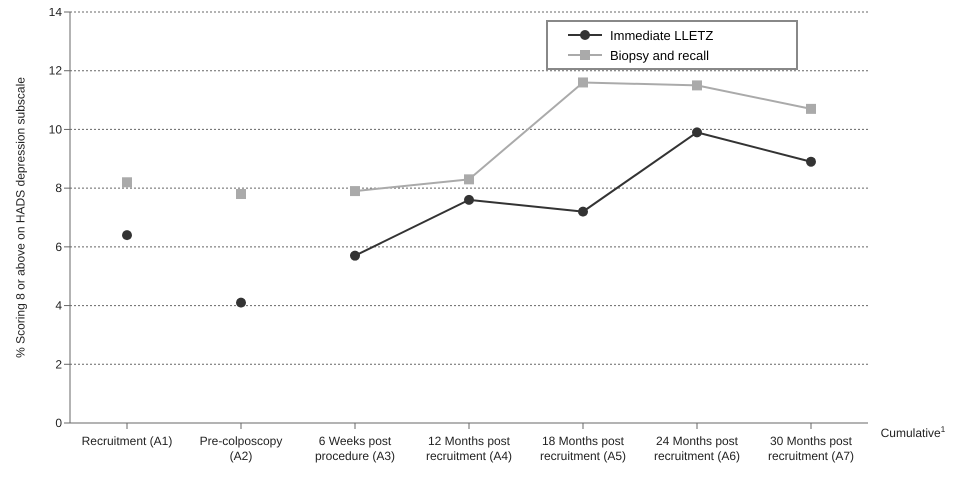  I want to click on x-tick-label: 30 Months post recruitment (A7), so click(811, 448).